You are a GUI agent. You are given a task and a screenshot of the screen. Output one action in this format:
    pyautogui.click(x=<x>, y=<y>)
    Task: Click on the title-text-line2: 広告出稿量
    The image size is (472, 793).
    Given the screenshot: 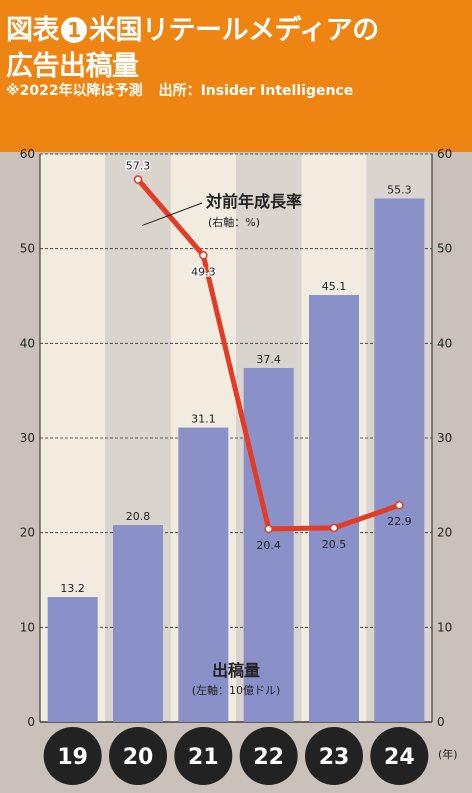 What is the action you would take?
    pyautogui.click(x=72, y=66)
    